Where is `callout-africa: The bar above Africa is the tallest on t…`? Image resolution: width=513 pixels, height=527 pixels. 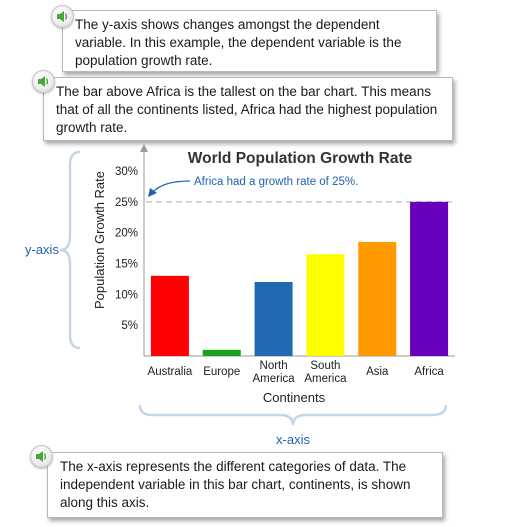 callout-africa: The bar above Africa is the tallest on t… is located at coordinates (248, 109).